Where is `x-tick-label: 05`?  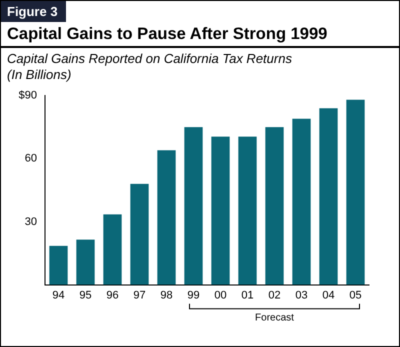
x-tick-label: 05 is located at coordinates (355, 295).